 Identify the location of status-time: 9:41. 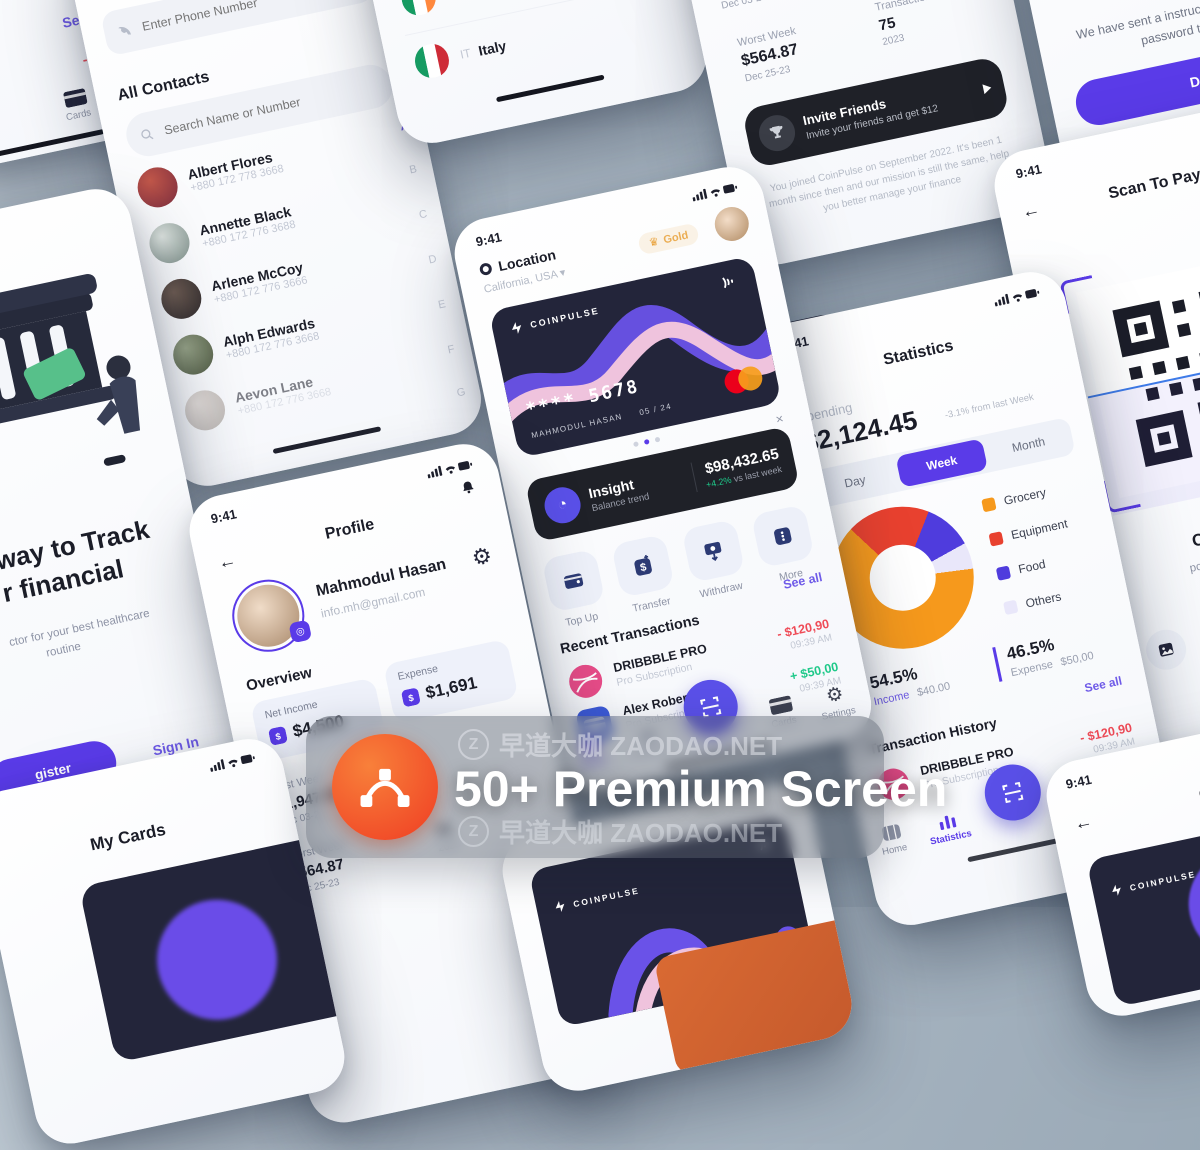
(1028, 171).